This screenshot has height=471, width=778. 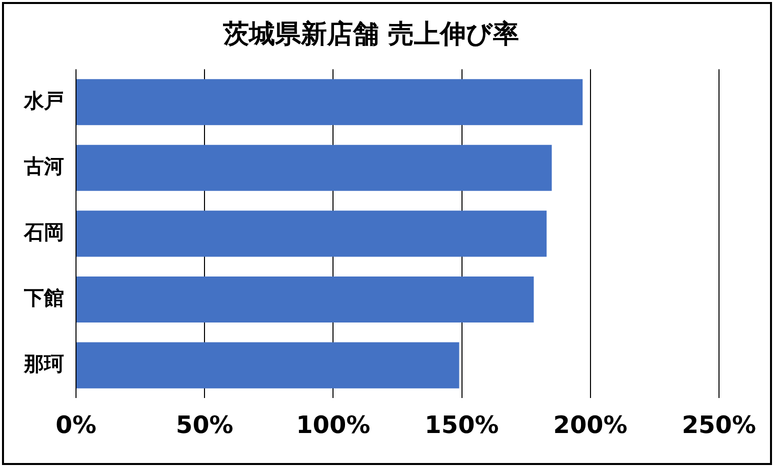 What do you see at coordinates (43, 100) in the screenshot?
I see `y-tick-label: 水戸` at bounding box center [43, 100].